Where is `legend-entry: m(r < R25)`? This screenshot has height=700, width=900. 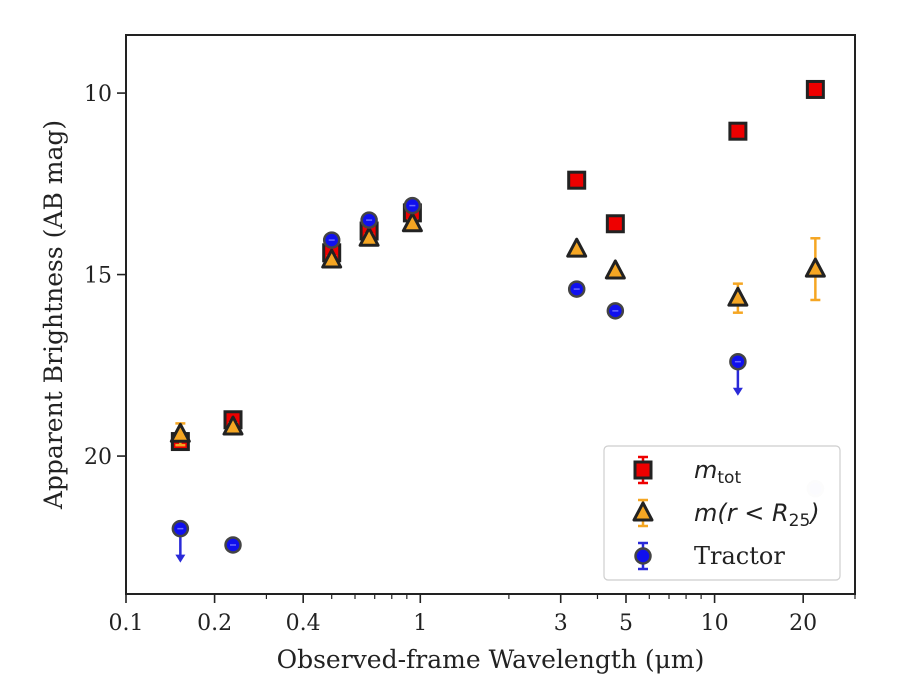
legend-entry: m(r < R25) is located at coordinates (726, 514).